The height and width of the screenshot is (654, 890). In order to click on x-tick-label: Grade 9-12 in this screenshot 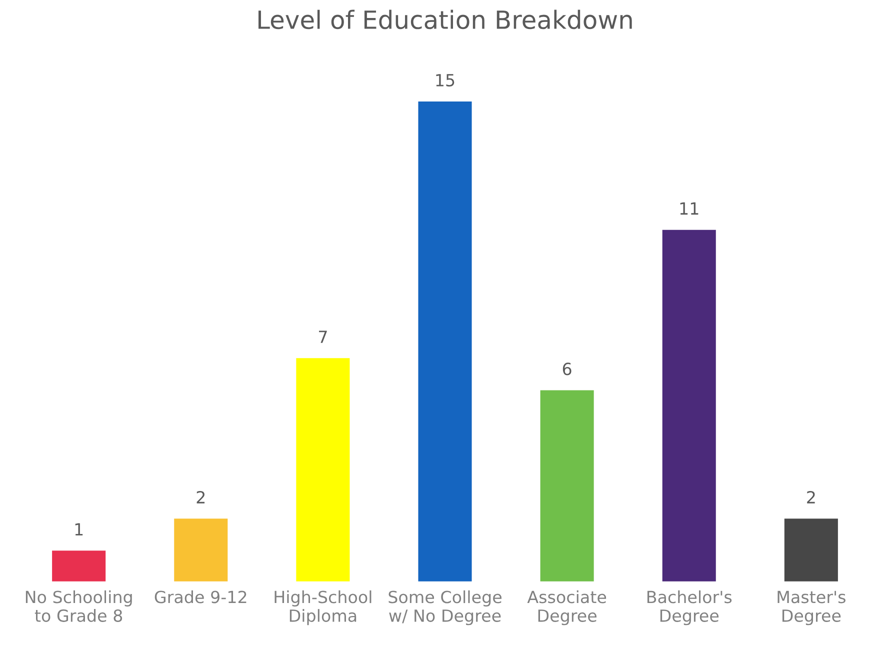, I will do `click(200, 597)`.